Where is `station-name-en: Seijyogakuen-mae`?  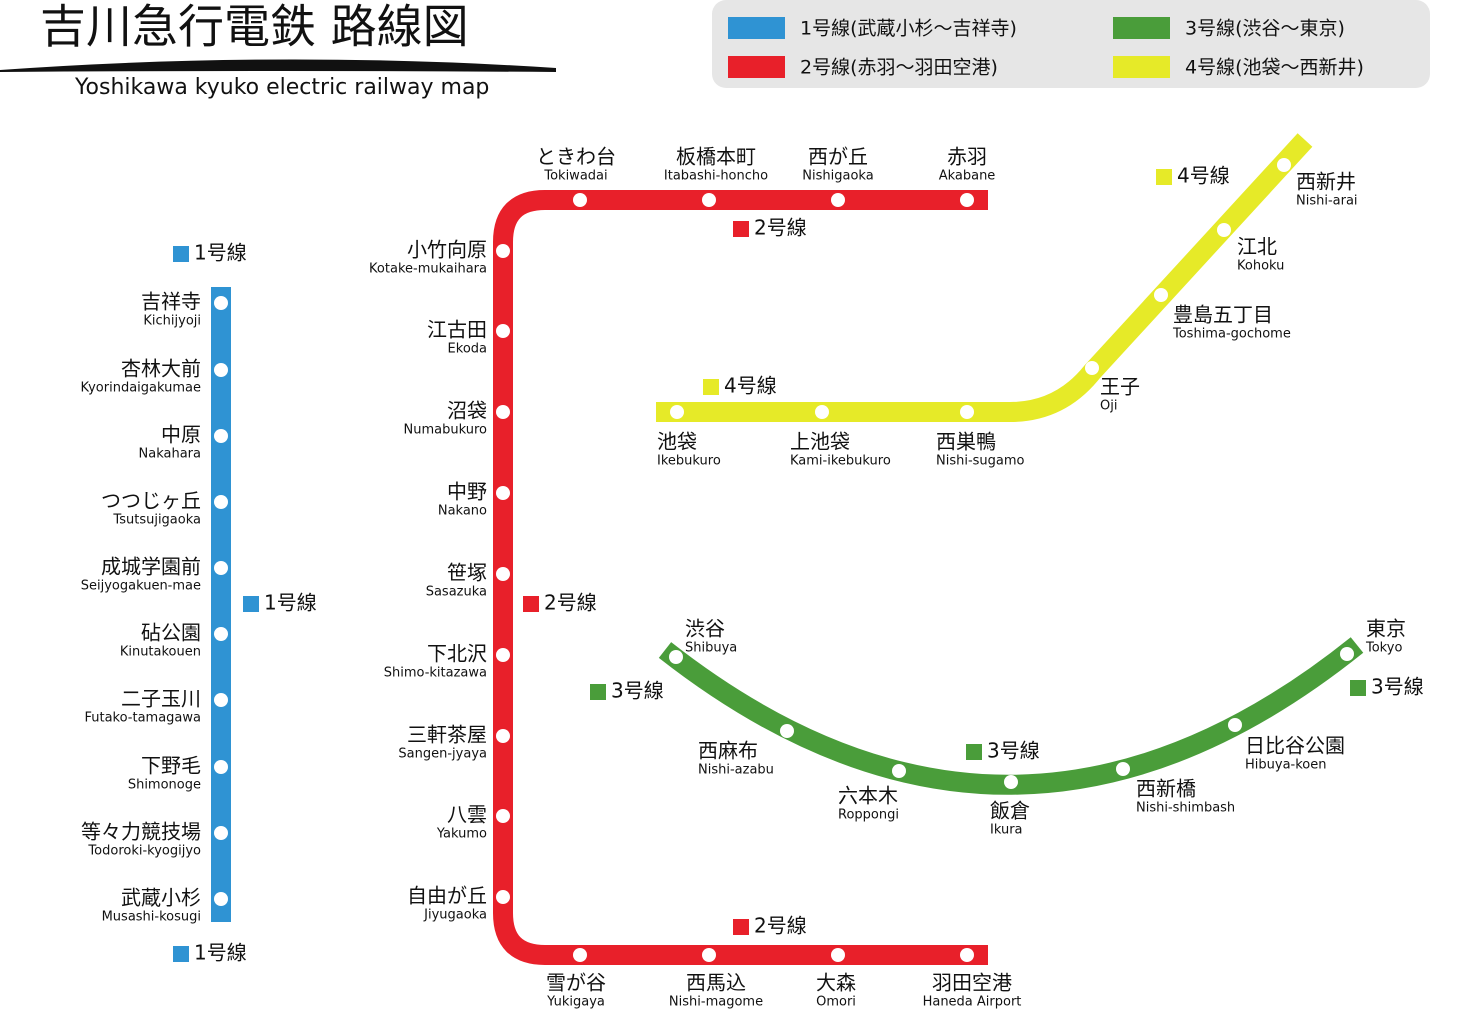 station-name-en: Seijyogakuen-mae is located at coordinates (141, 586).